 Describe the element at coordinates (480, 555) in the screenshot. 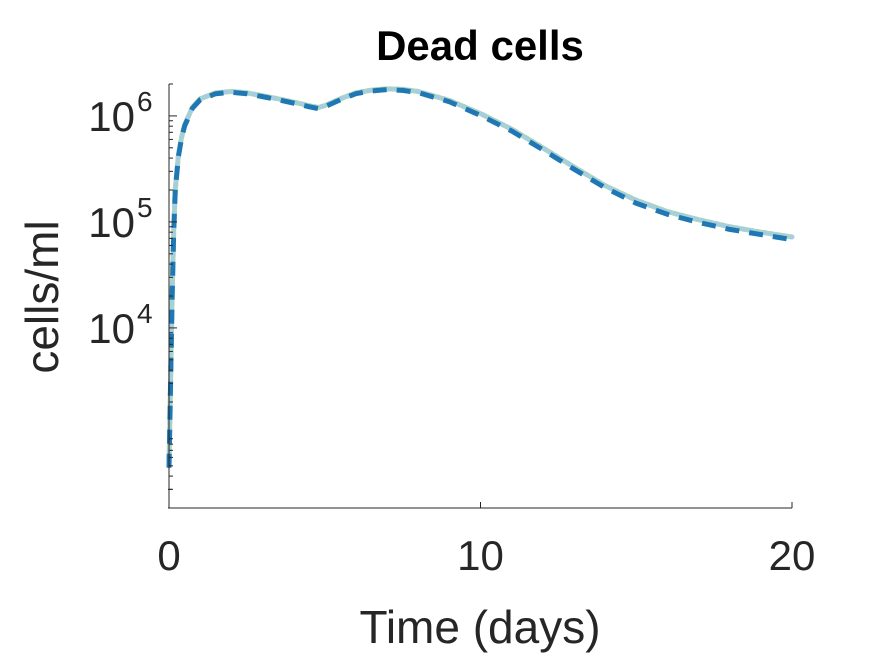

I see `x-tick-label: 10` at that location.